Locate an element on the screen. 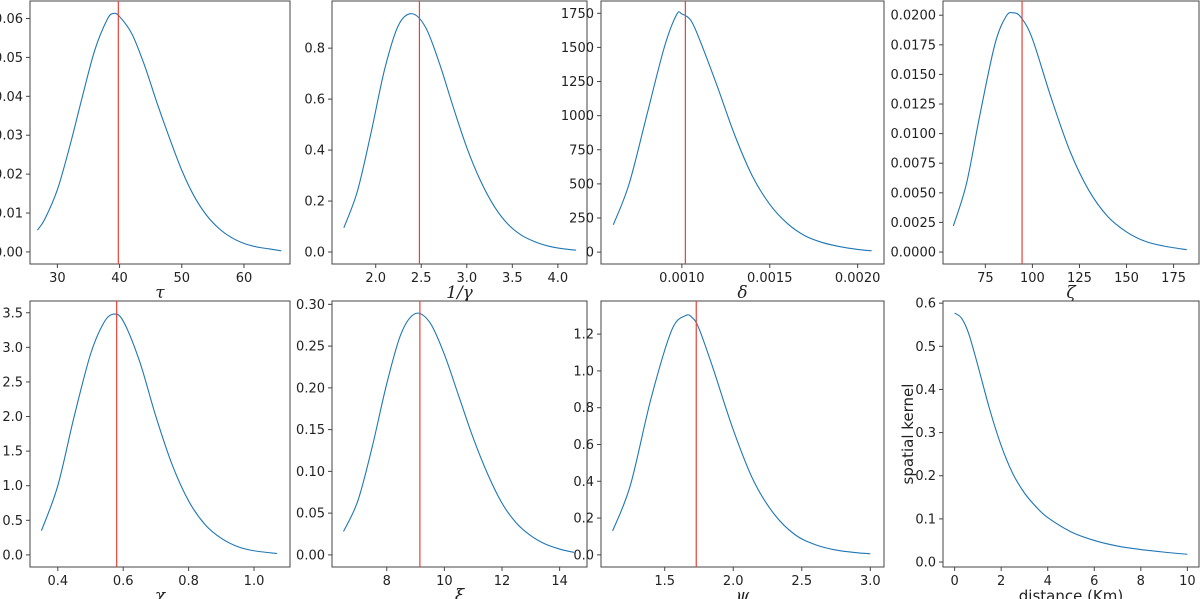  y-tick-label: 1250 is located at coordinates (577, 82).